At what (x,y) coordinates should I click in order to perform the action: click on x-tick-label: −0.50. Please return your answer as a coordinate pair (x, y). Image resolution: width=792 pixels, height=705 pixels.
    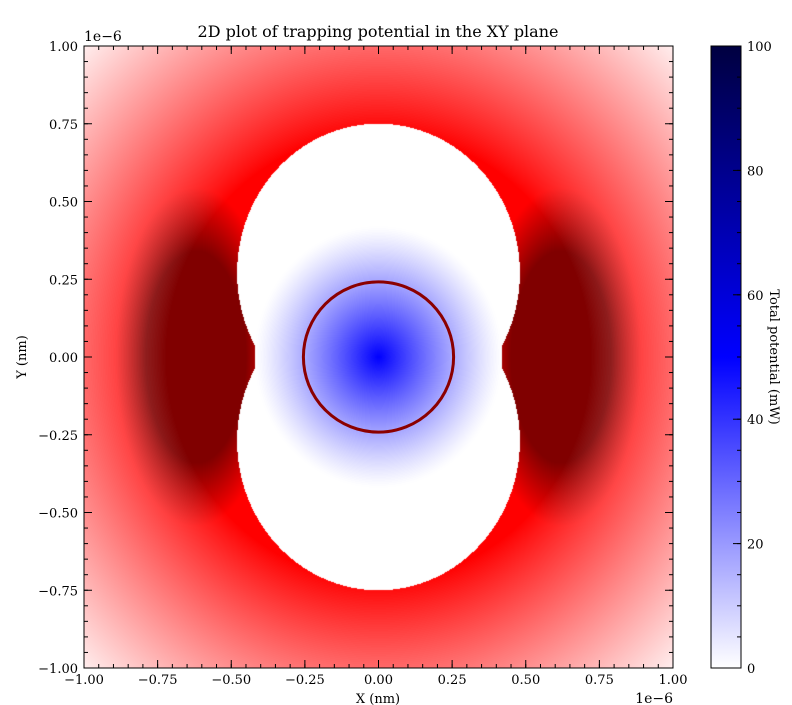
    Looking at the image, I should click on (231, 680).